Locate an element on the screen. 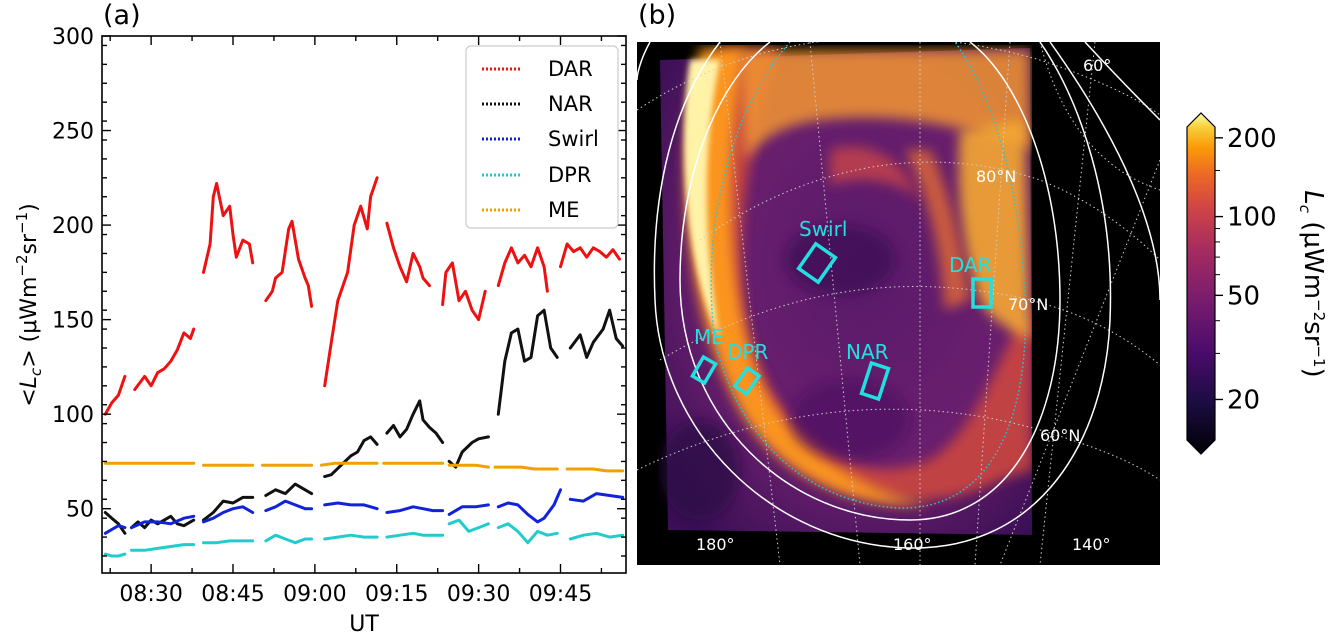  dawn-arc is located at coordinates (994, 230).